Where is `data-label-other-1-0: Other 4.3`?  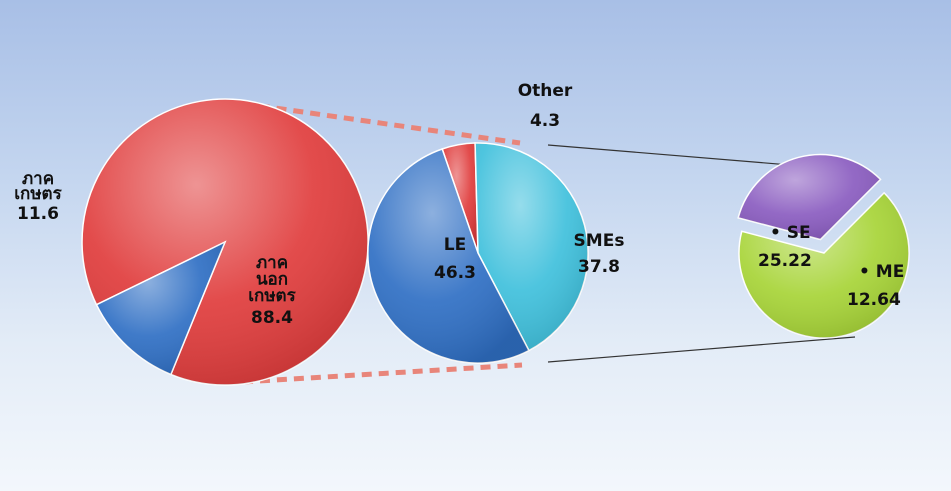 data-label-other-1-0: Other 4.3 is located at coordinates (545, 106).